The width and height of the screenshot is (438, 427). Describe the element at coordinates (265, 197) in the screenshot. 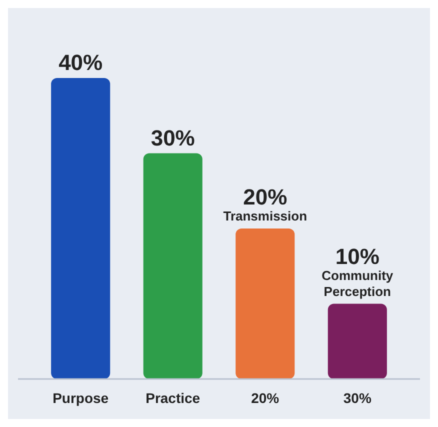

I see `data-label: 20%` at that location.